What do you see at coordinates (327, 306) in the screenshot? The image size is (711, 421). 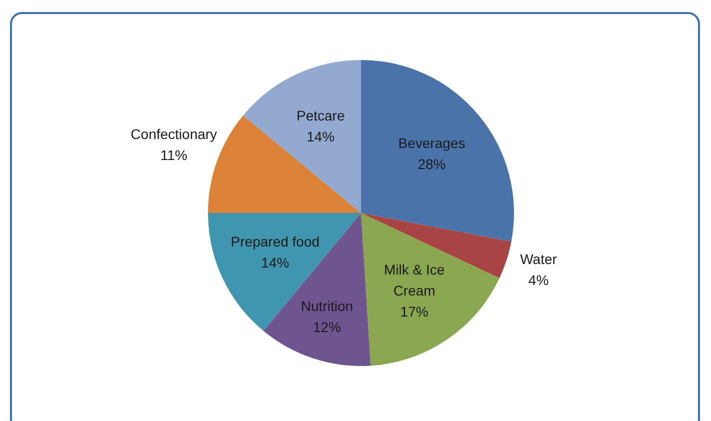 I see `slice-label: Nutrition` at bounding box center [327, 306].